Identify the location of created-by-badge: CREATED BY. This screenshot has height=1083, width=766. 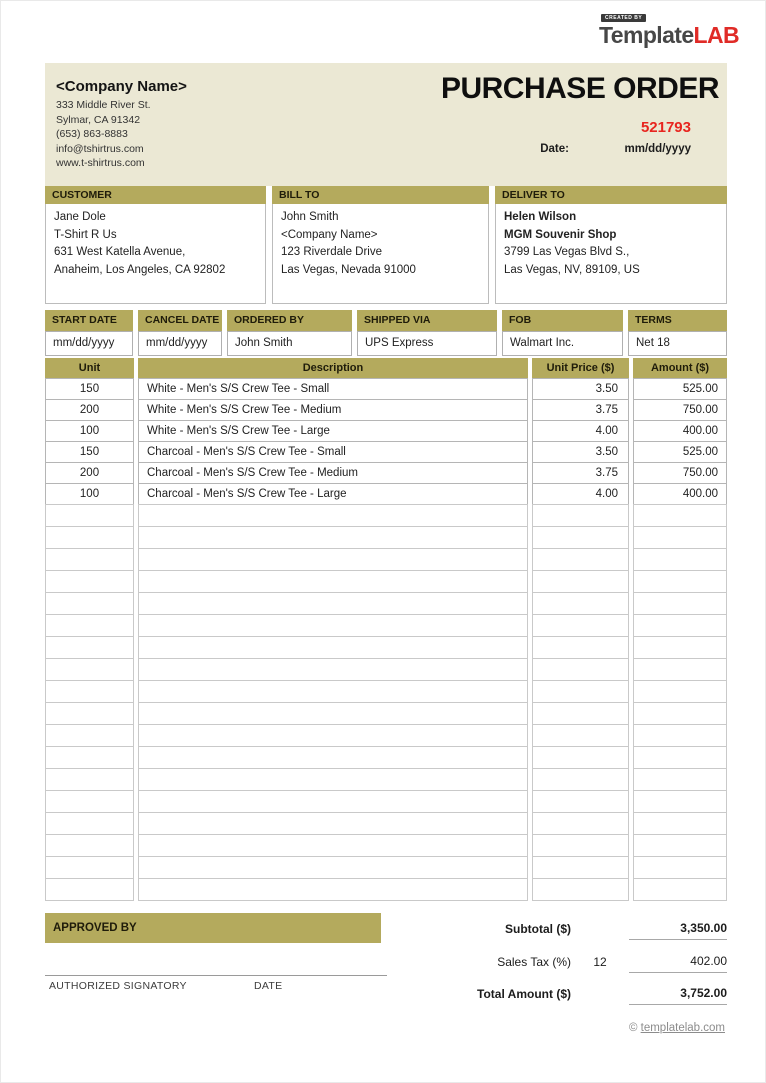
(624, 18).